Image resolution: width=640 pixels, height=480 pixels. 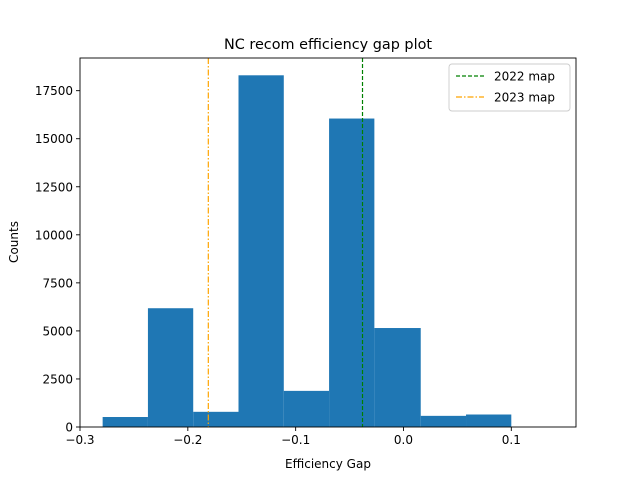 I want to click on y-axis-label: Counts, so click(x=14, y=242).